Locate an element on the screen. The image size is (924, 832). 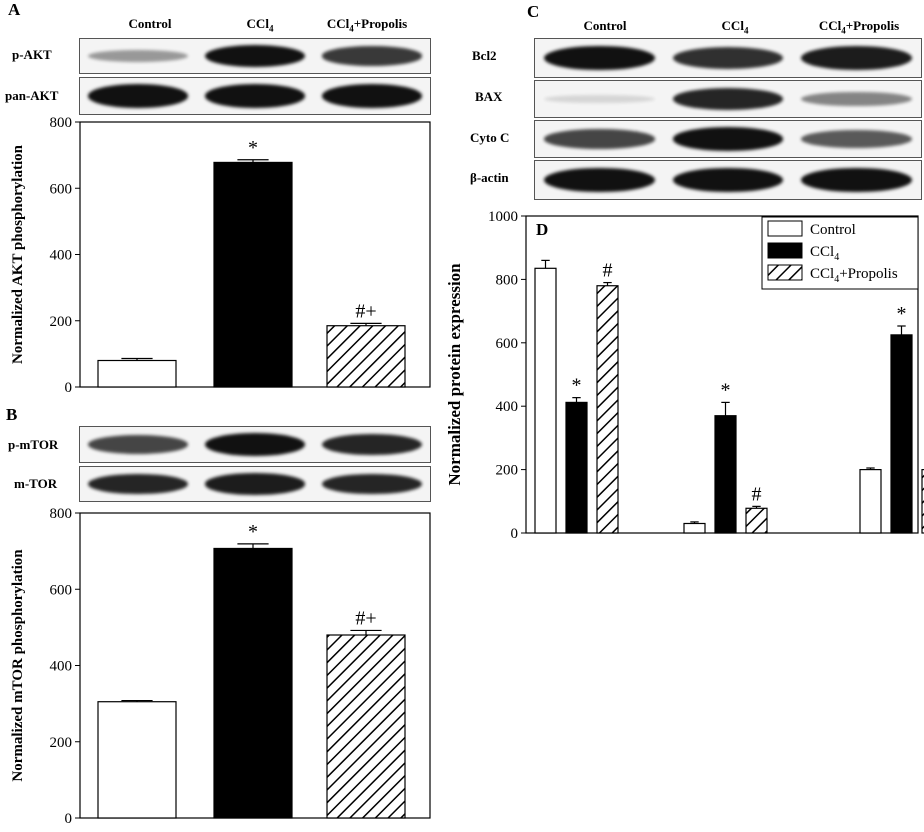
panel-letter-d: D is located at coordinates (542, 229).